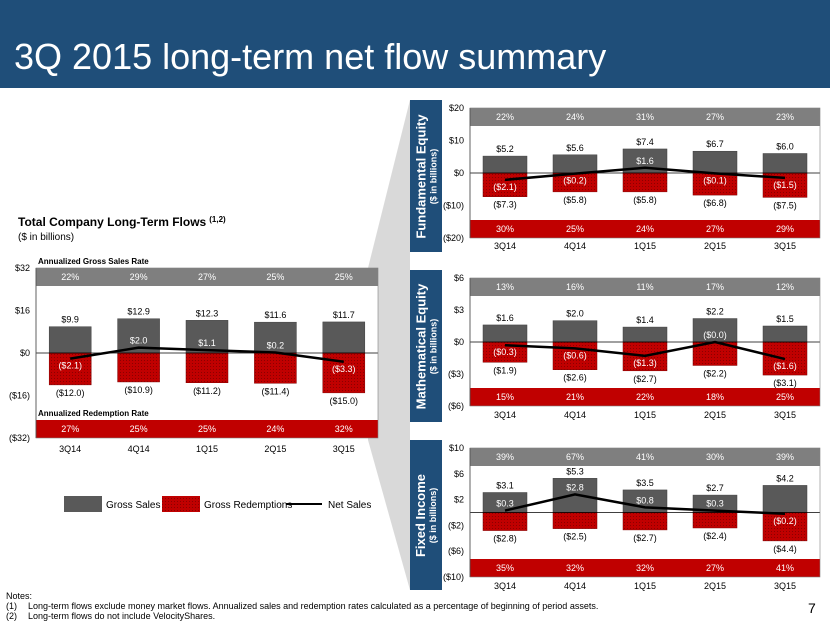 The height and width of the screenshot is (623, 830). What do you see at coordinates (645, 397) in the screenshot?
I see `mathematical-redemption-rate-label: 22%` at bounding box center [645, 397].